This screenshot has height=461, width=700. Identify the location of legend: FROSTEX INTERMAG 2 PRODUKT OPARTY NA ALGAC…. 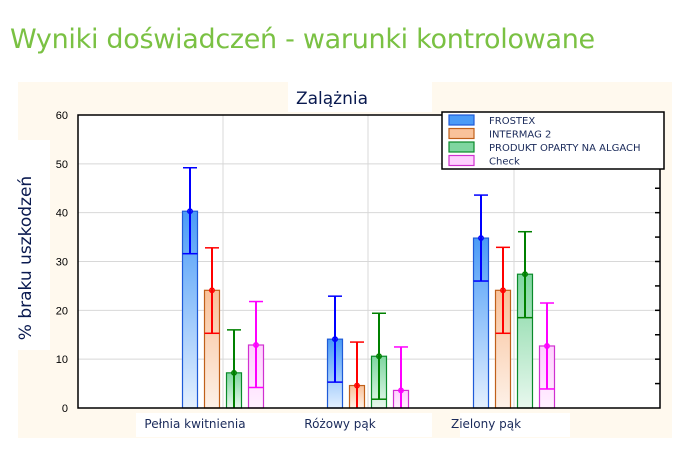
(553, 140).